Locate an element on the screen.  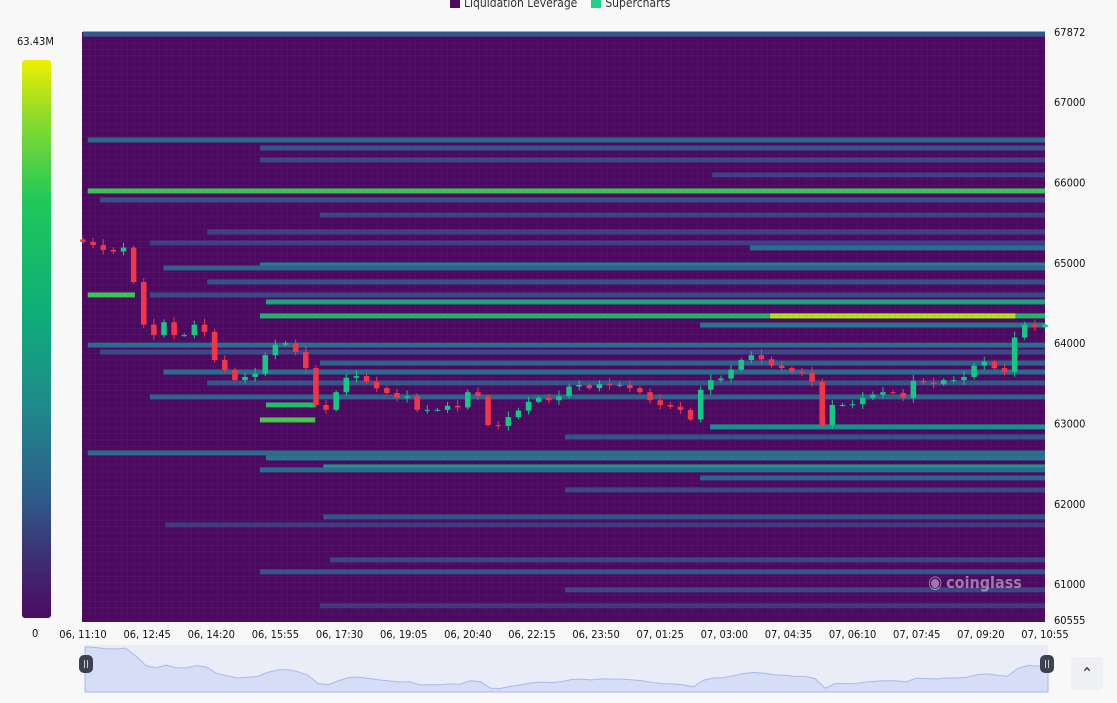
colorbar is located at coordinates (36, 339).